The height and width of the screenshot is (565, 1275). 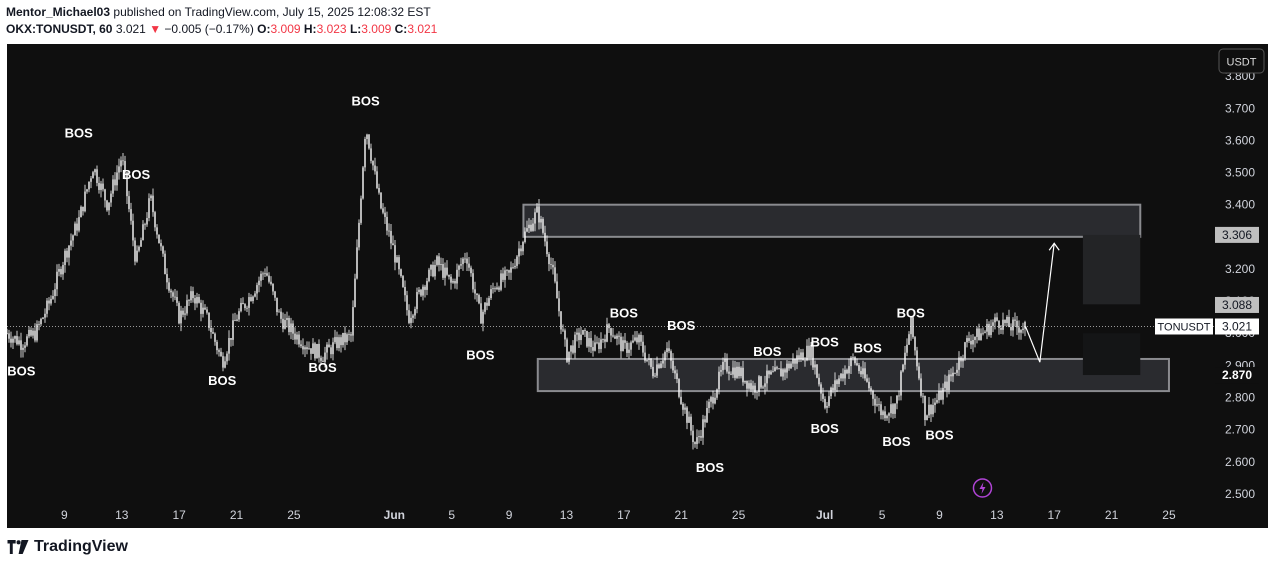 What do you see at coordinates (1240, 430) in the screenshot?
I see `y-tick-label: 2.700` at bounding box center [1240, 430].